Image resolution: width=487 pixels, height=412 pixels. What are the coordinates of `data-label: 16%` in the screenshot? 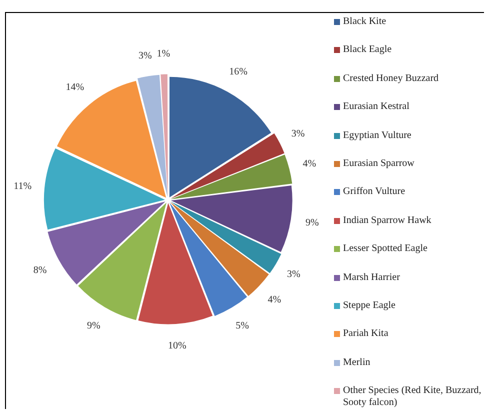 It's located at (238, 72).